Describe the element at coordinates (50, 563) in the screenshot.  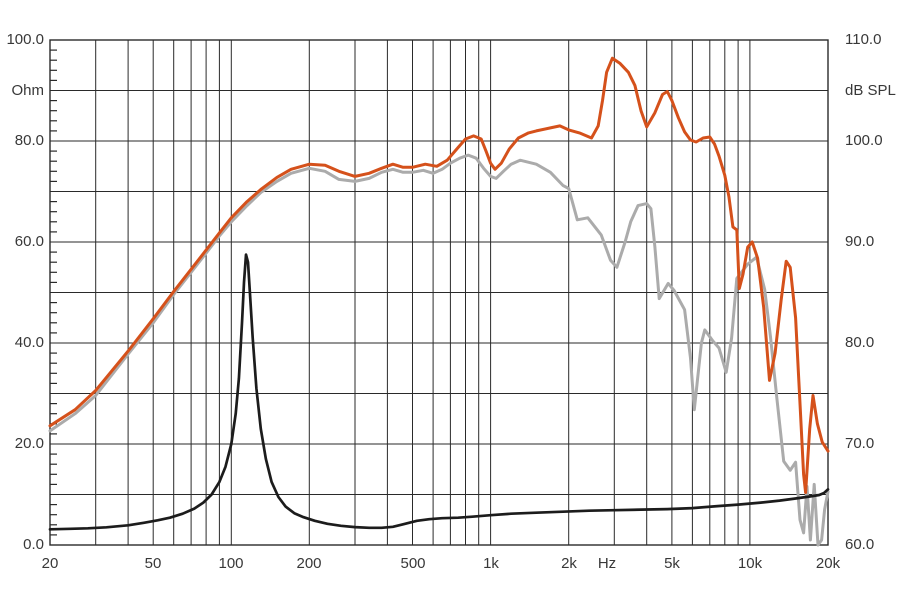
I see `x-axis-tick-20: 20` at that location.